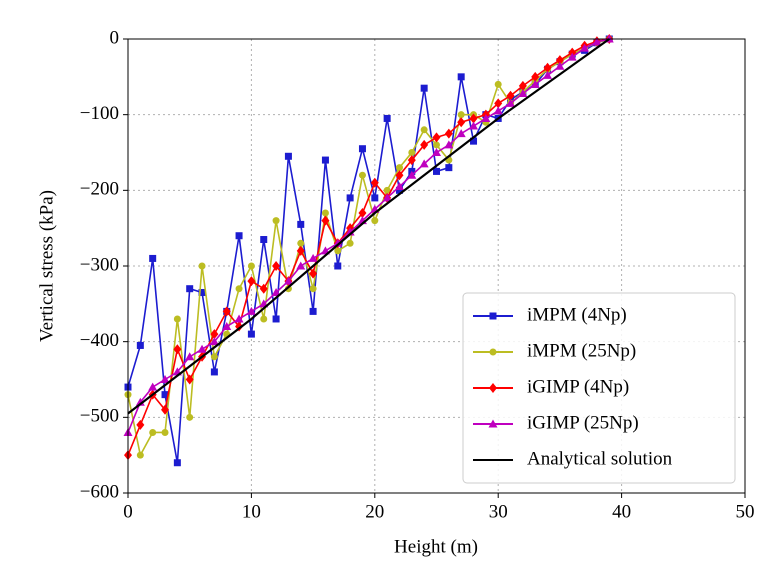 This screenshot has height=579, width=771. Describe the element at coordinates (251, 511) in the screenshot. I see `x-tick-label: 10` at that location.